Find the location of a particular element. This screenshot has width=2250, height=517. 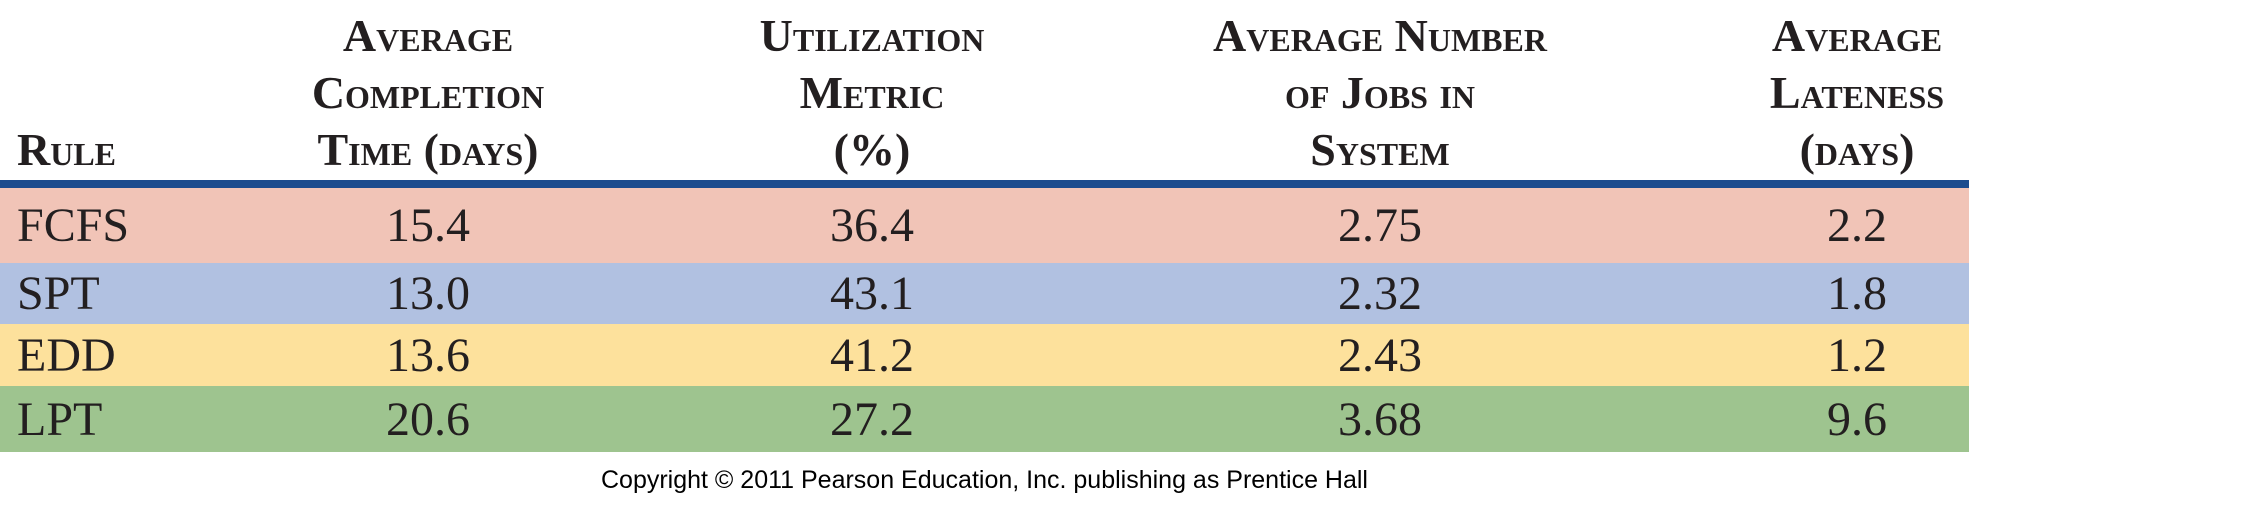

header-line: Utilization is located at coordinates (872, 35).